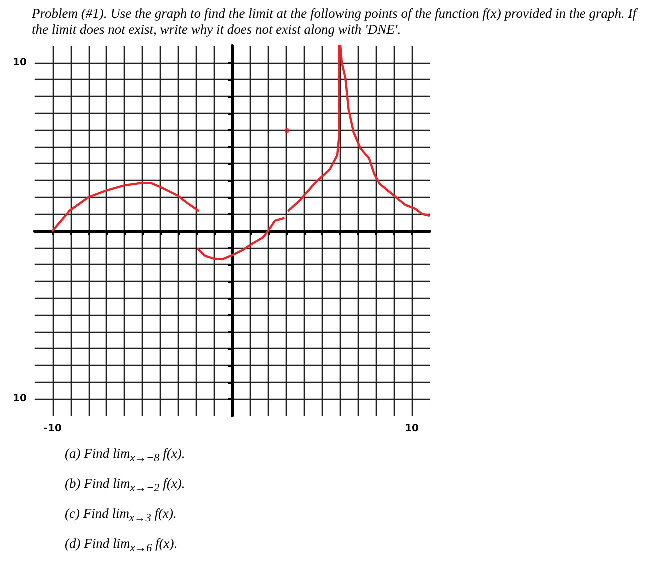 The height and width of the screenshot is (569, 647). Describe the element at coordinates (125, 456) in the screenshot. I see `text: (a) Find lim$_{x→−8}$ f(x).` at that location.